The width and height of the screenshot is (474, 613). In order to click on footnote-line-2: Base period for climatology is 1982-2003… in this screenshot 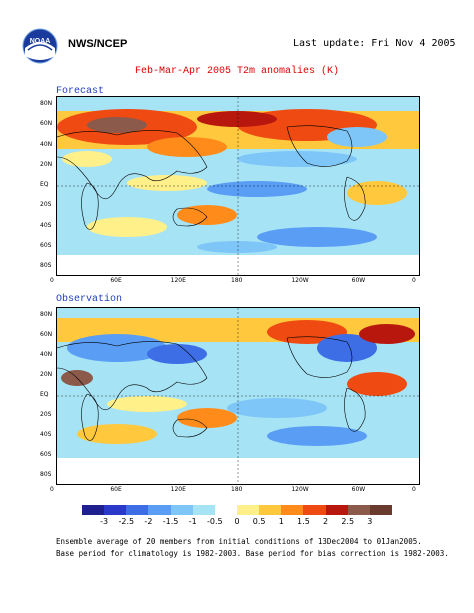, I will do `click(252, 553)`.